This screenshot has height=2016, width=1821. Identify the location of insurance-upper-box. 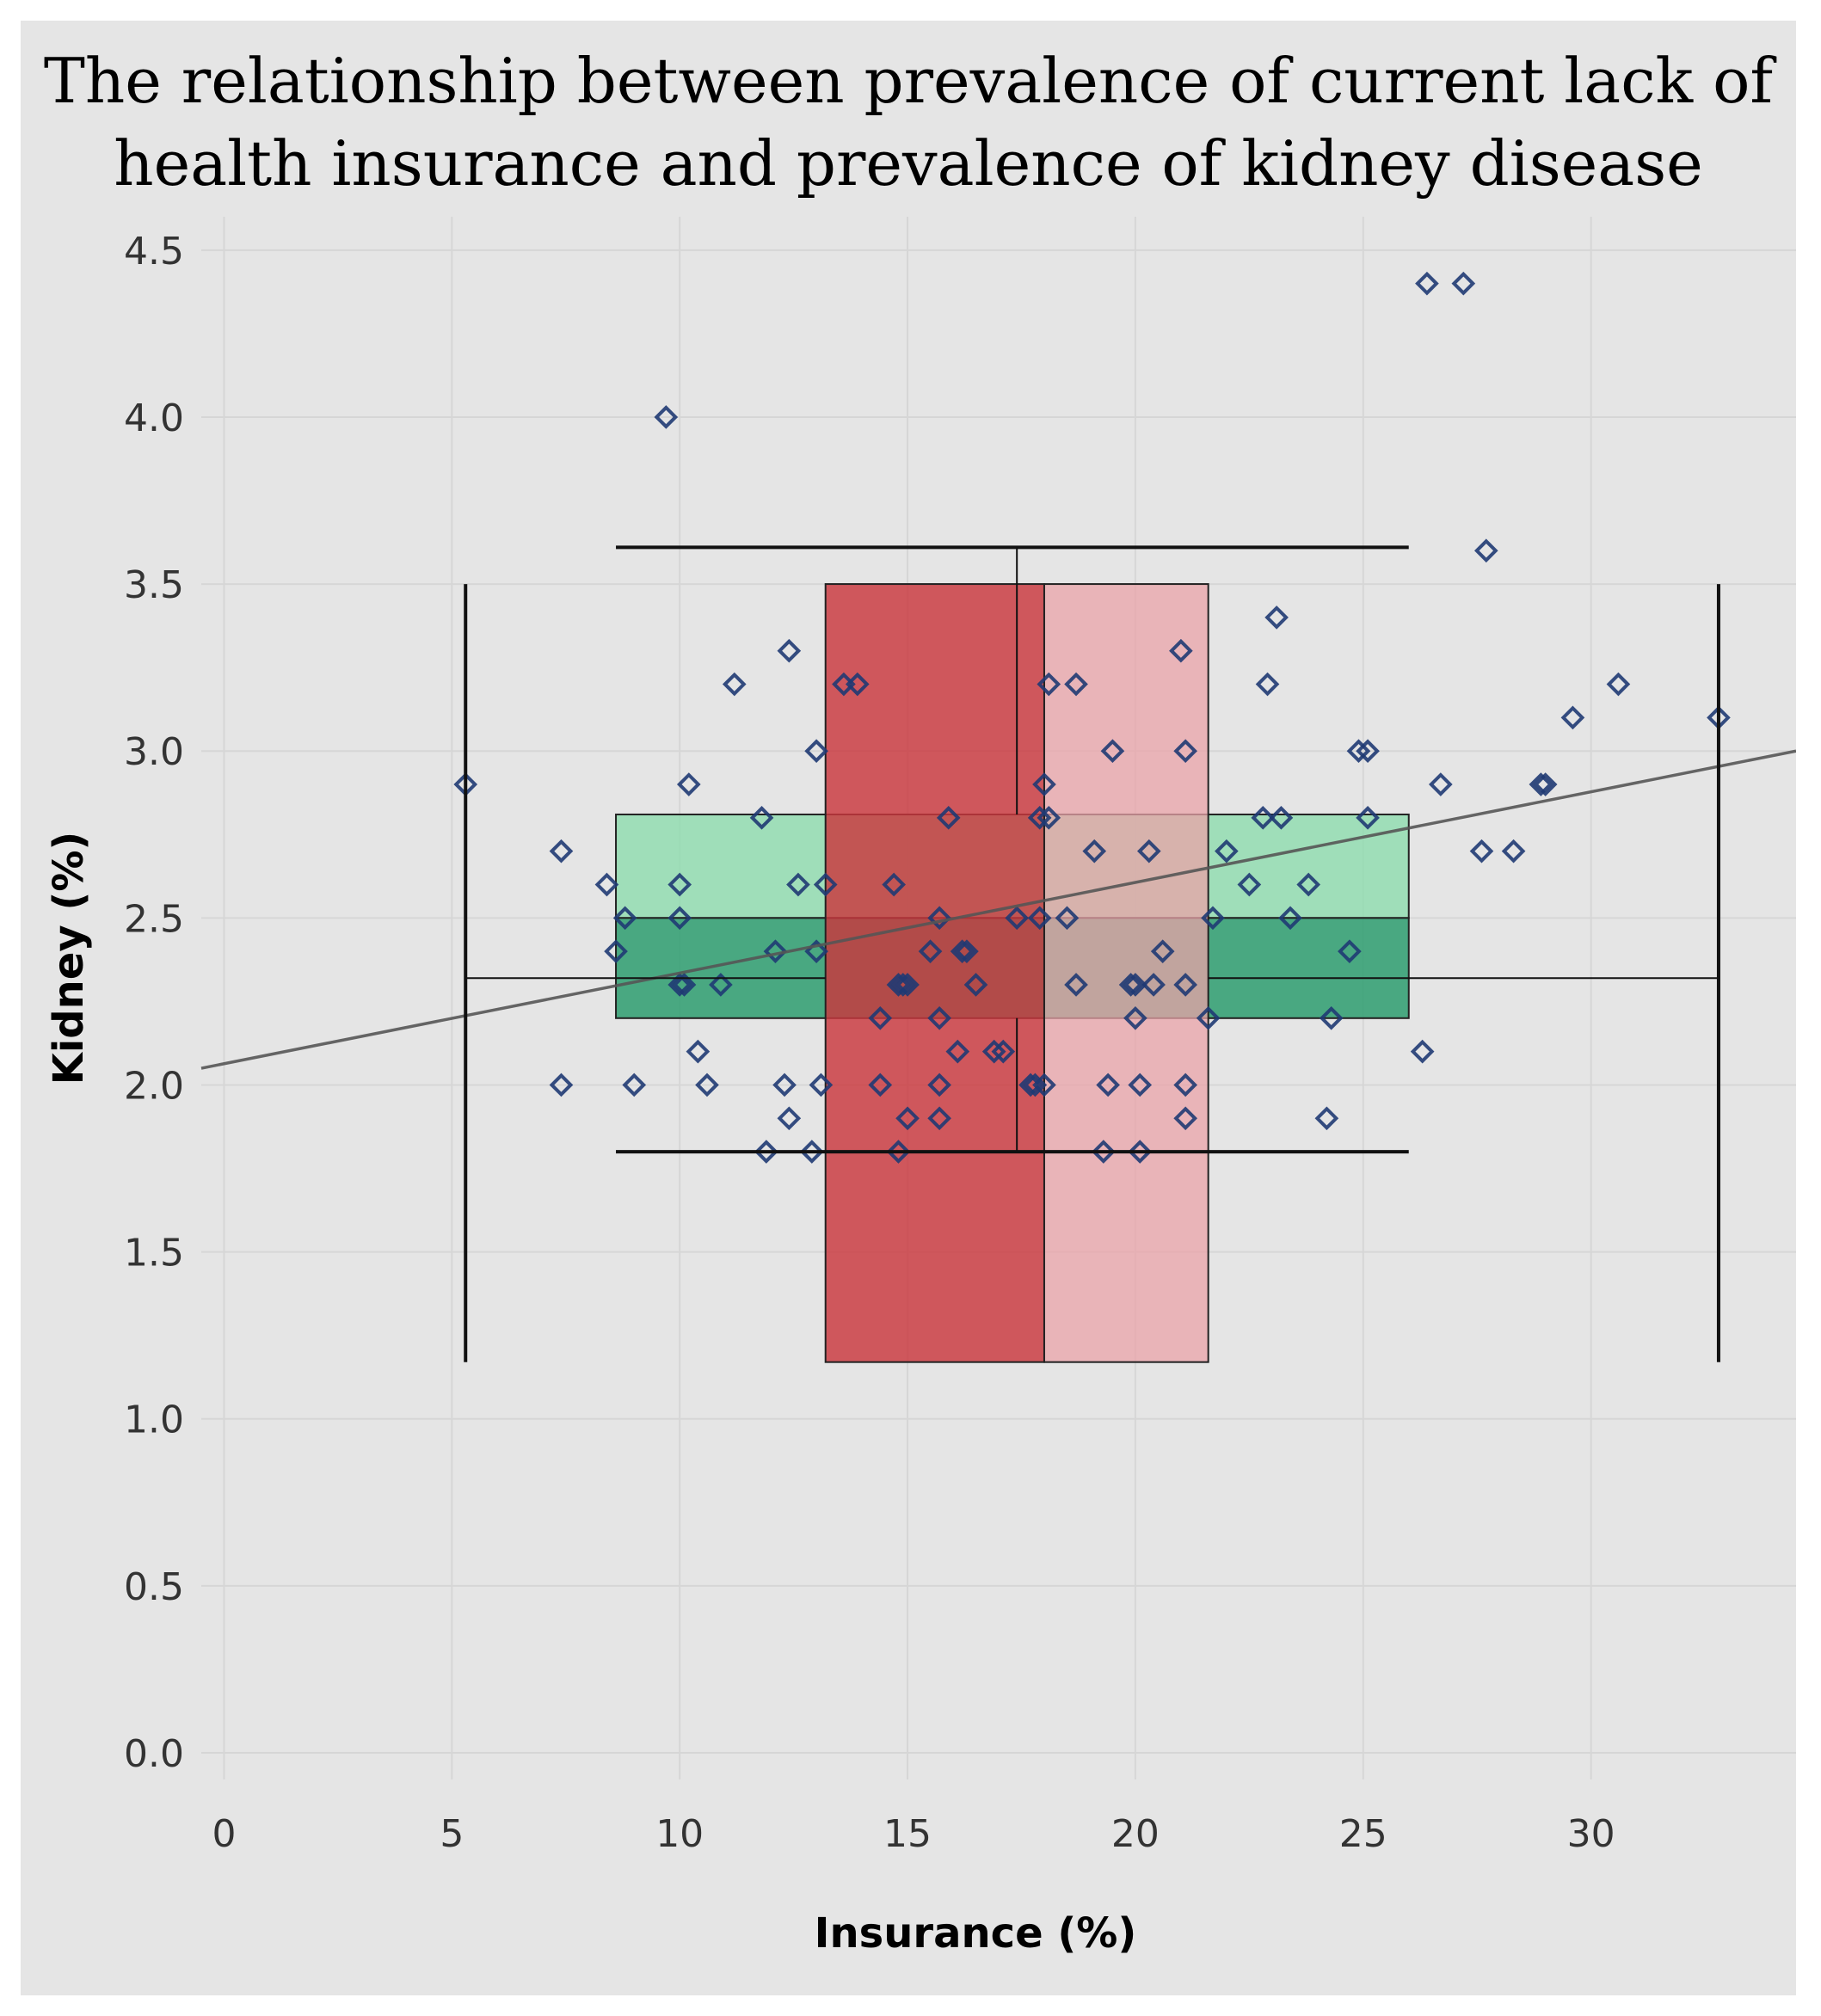
(1126, 973).